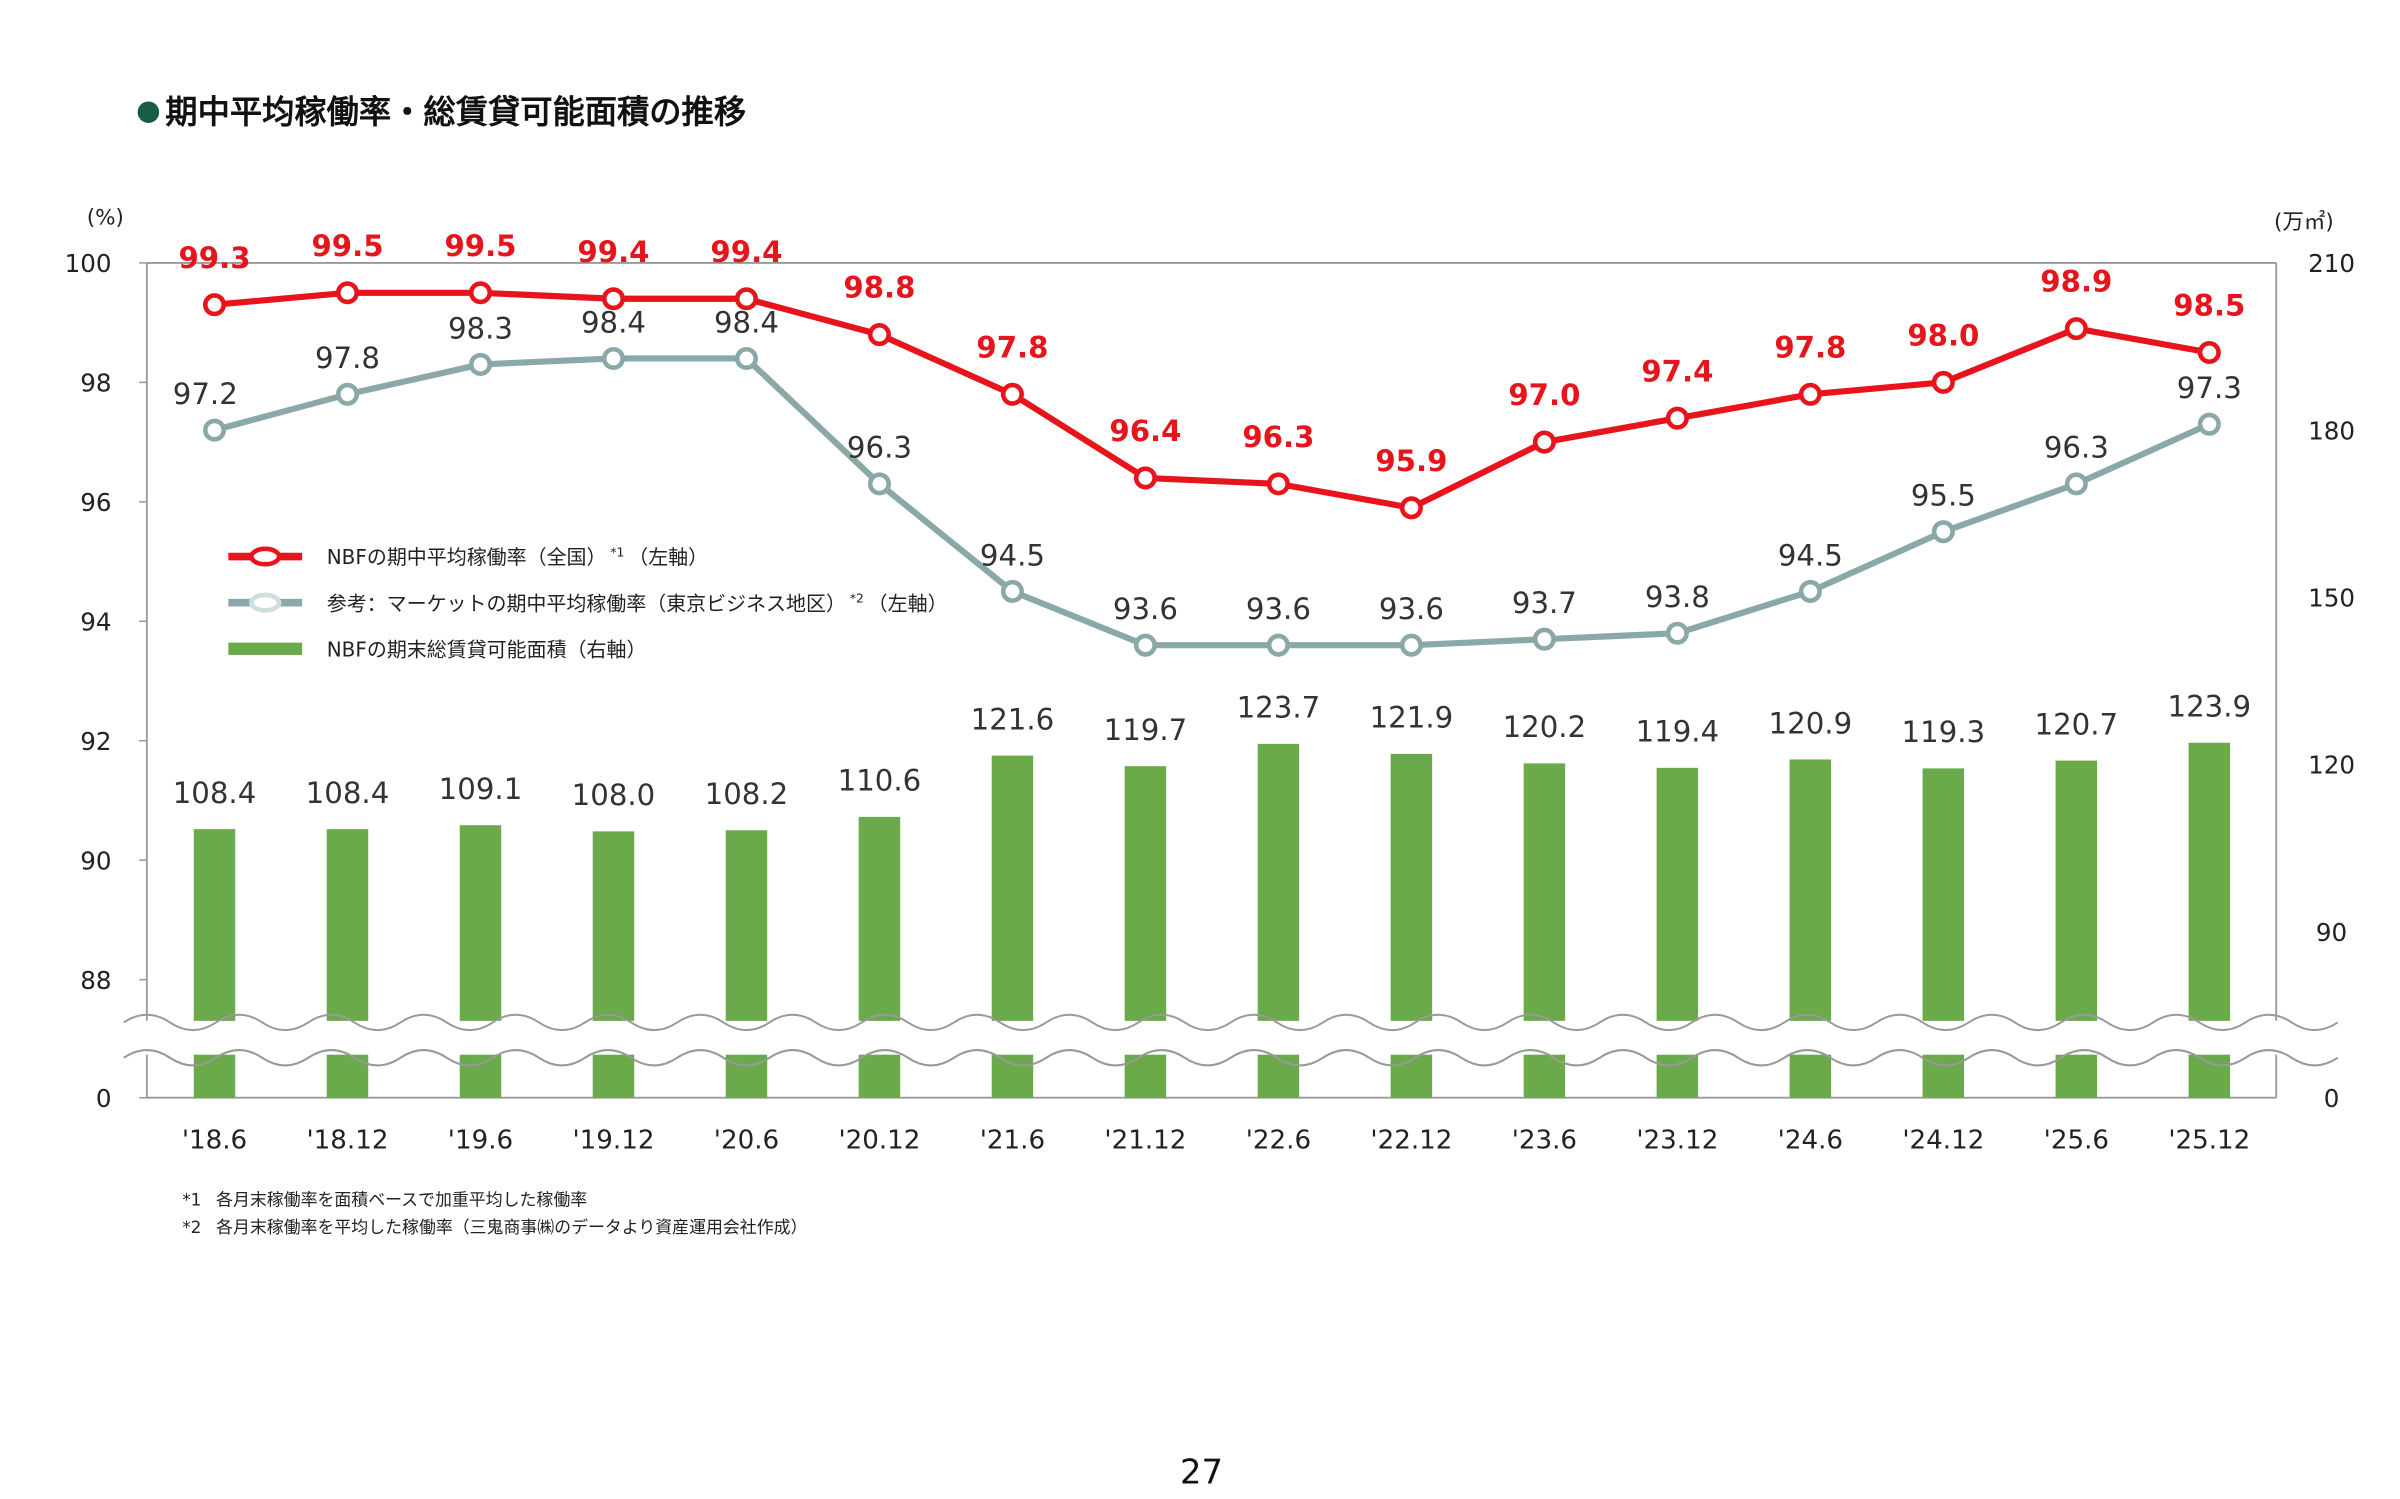  What do you see at coordinates (1278, 437) in the screenshot?
I see `nbf-occupancy-label: 96.3` at bounding box center [1278, 437].